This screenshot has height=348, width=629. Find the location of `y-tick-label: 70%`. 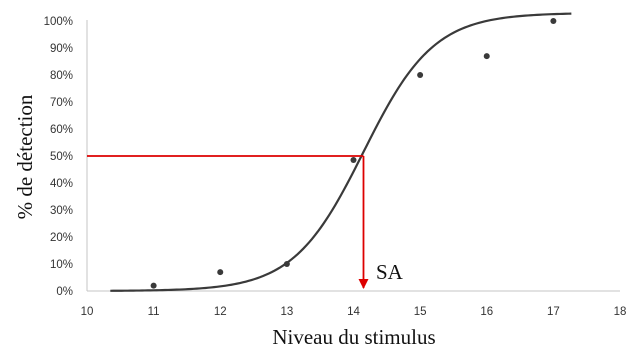

y-tick-label: 70% is located at coordinates (61, 103).